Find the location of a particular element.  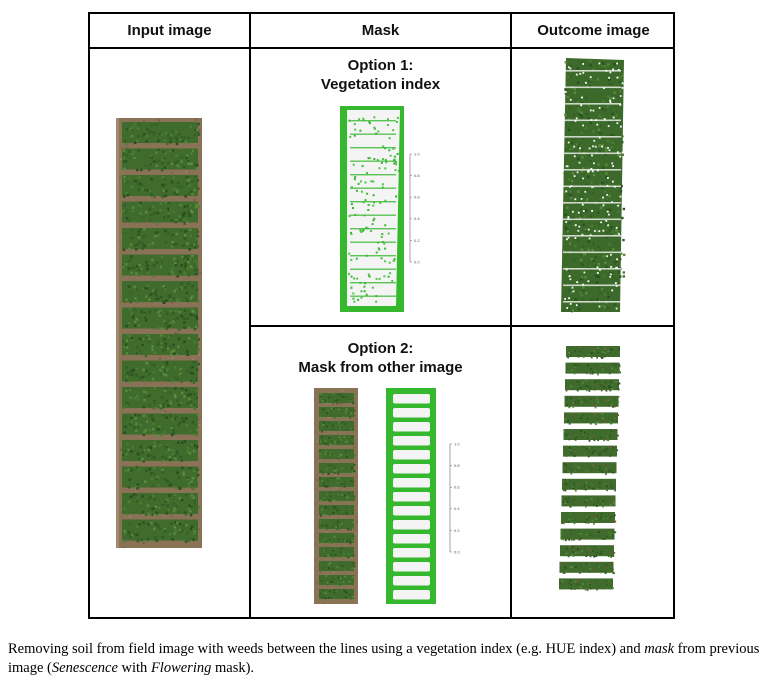

flowering-source-image is located at coordinates (336, 496).